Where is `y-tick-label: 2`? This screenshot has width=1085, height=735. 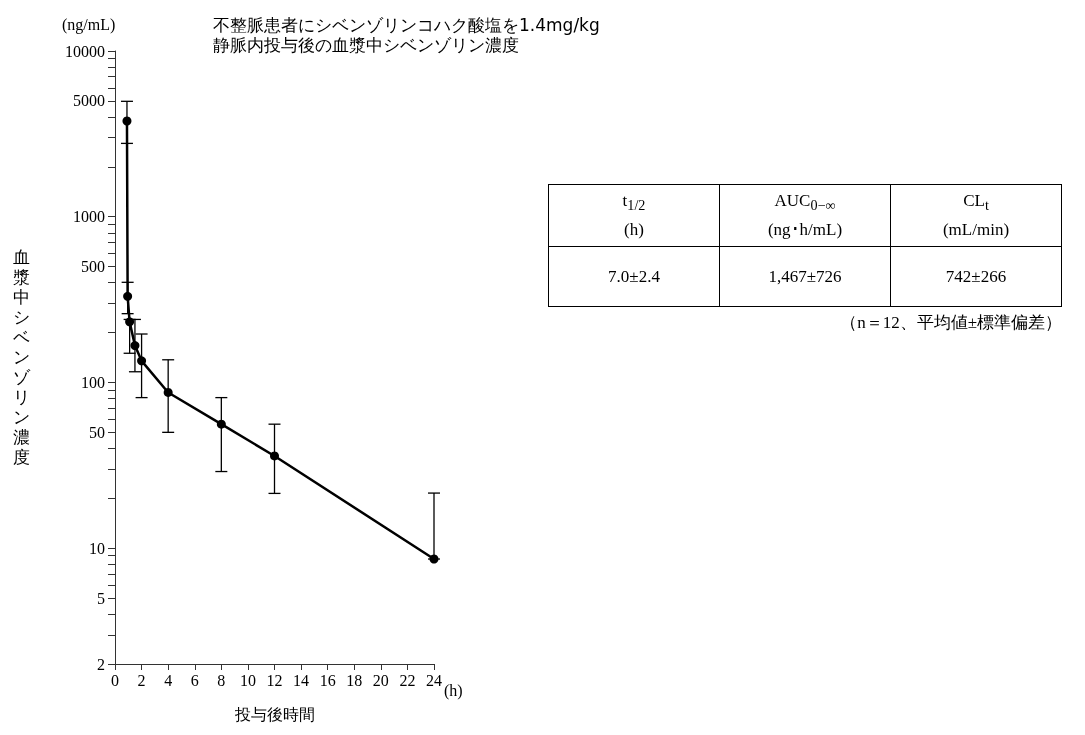
y-tick-label: 2 is located at coordinates (101, 664).